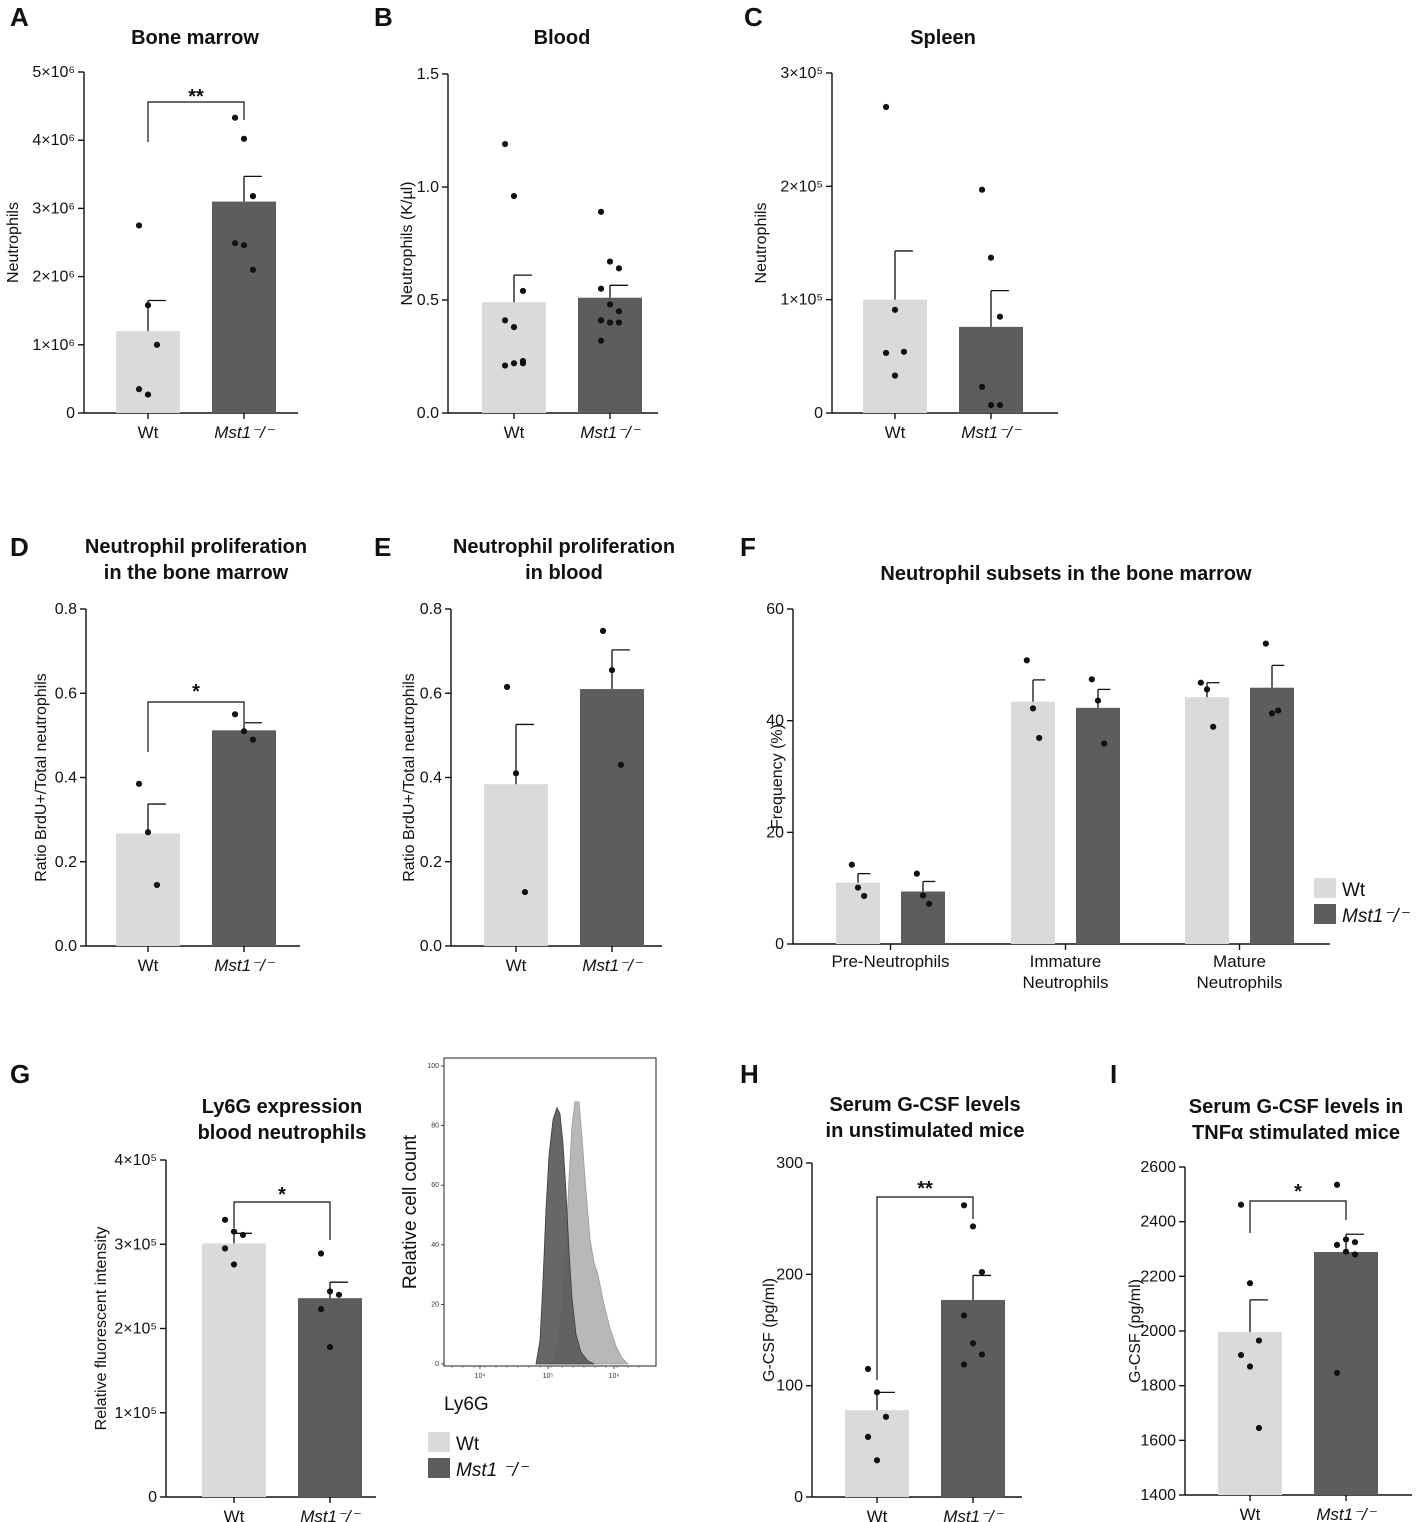 Image resolution: width=1417 pixels, height=1522 pixels. I want to click on y-tick-label: 2×10⁵, so click(801, 186).